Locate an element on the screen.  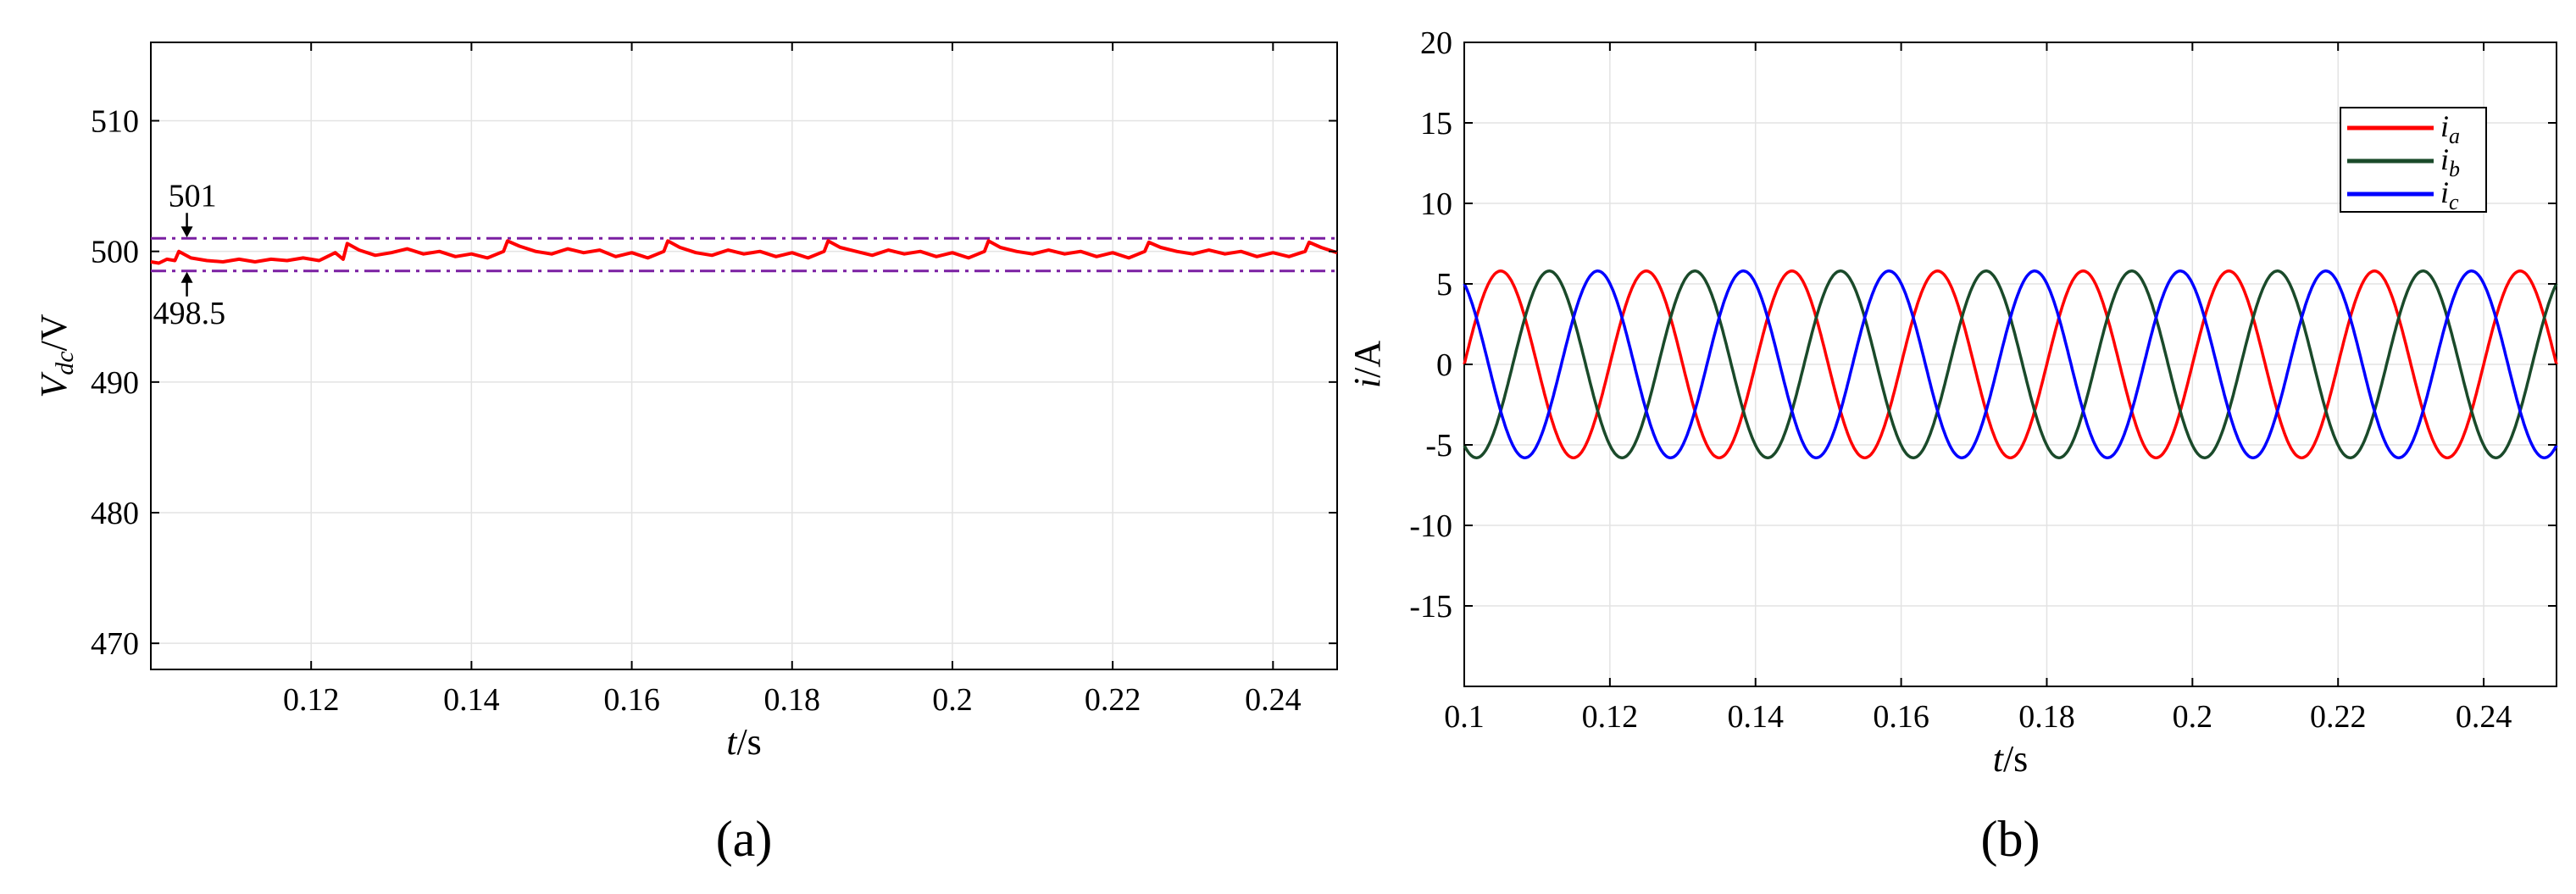
series-line-ia is located at coordinates (2010, 364).